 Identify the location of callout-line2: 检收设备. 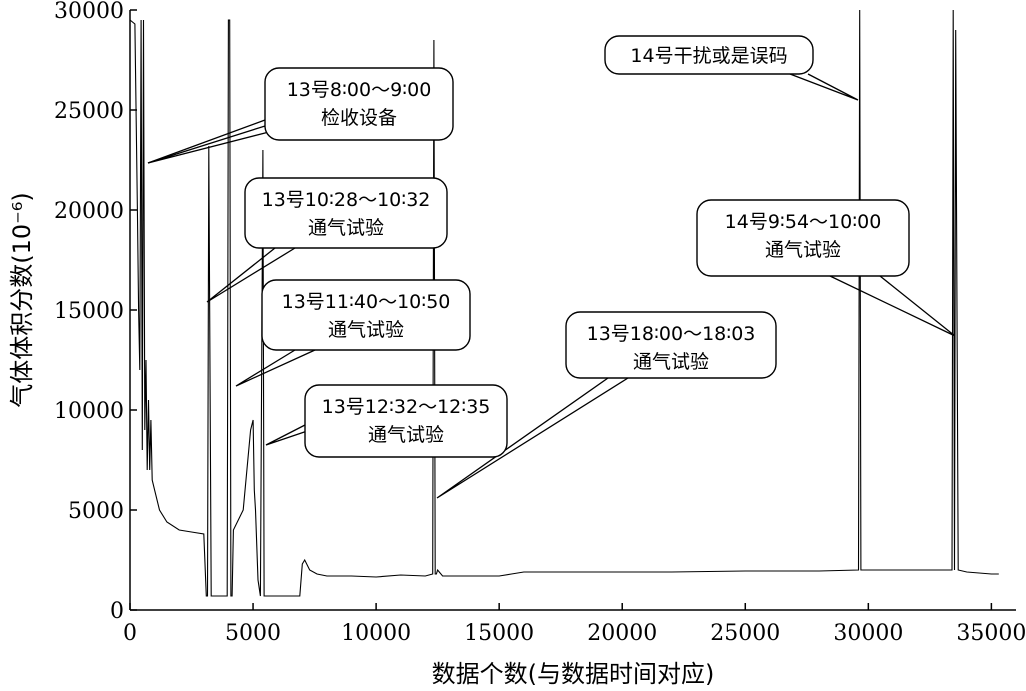
(359, 118).